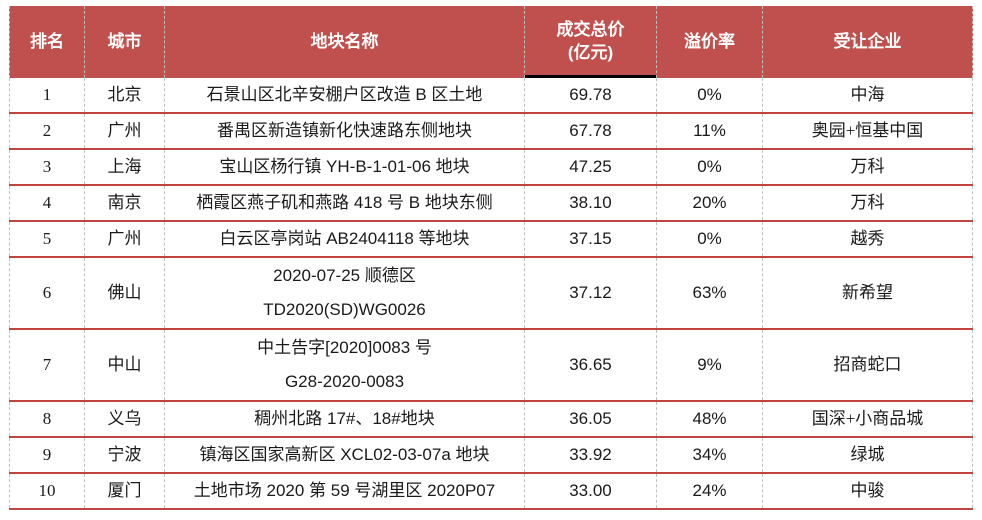  Describe the element at coordinates (125, 203) in the screenshot. I see `cell-city: 南京` at that location.